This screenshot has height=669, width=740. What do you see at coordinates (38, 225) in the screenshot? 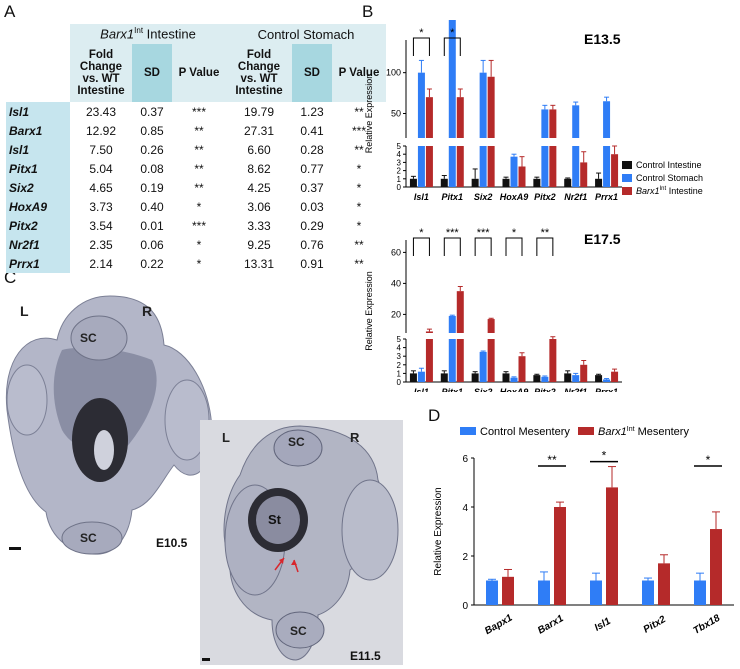
I see `gene-name: Pitx2` at bounding box center [38, 225].